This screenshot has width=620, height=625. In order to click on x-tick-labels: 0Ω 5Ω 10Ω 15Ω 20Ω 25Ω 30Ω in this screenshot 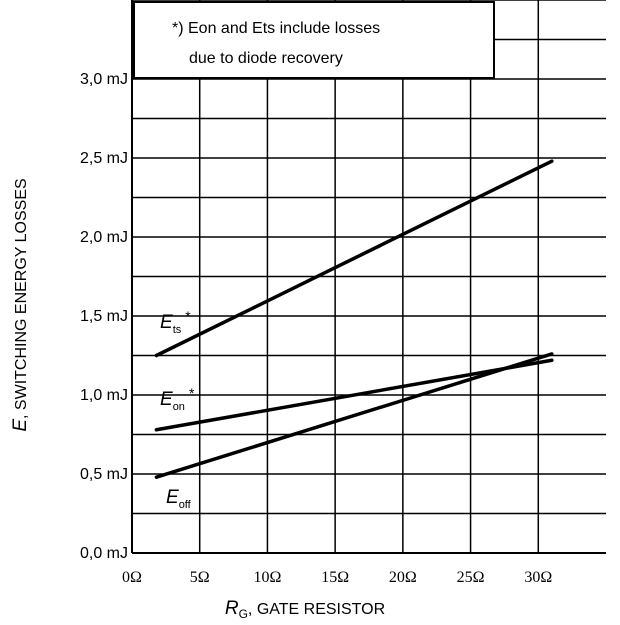, I will do `click(337, 577)`.